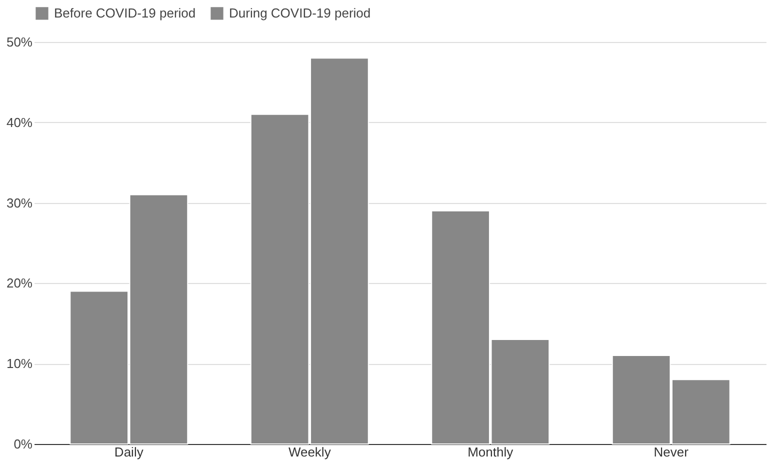  I want to click on x-tick-label: Weekly, so click(310, 452).